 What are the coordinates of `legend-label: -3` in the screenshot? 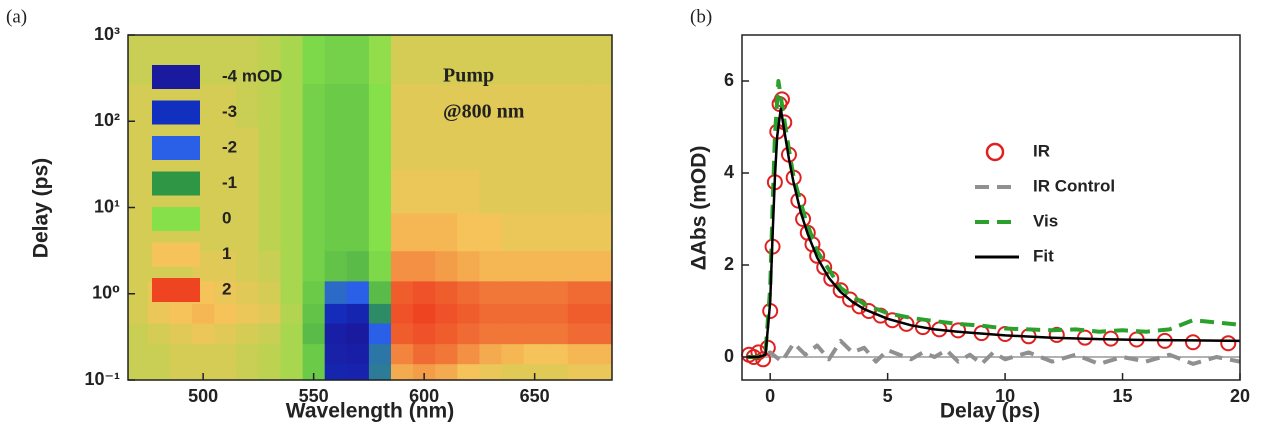 It's located at (229, 111).